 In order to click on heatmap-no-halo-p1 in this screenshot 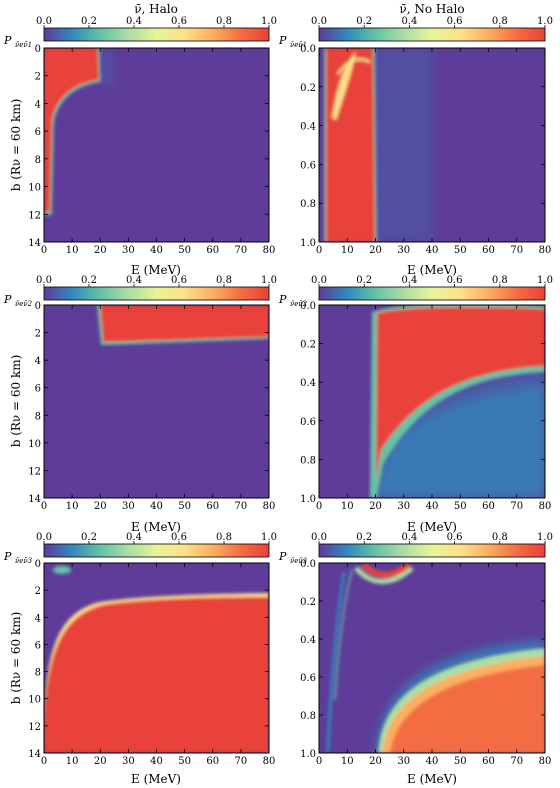, I will do `click(432, 145)`.